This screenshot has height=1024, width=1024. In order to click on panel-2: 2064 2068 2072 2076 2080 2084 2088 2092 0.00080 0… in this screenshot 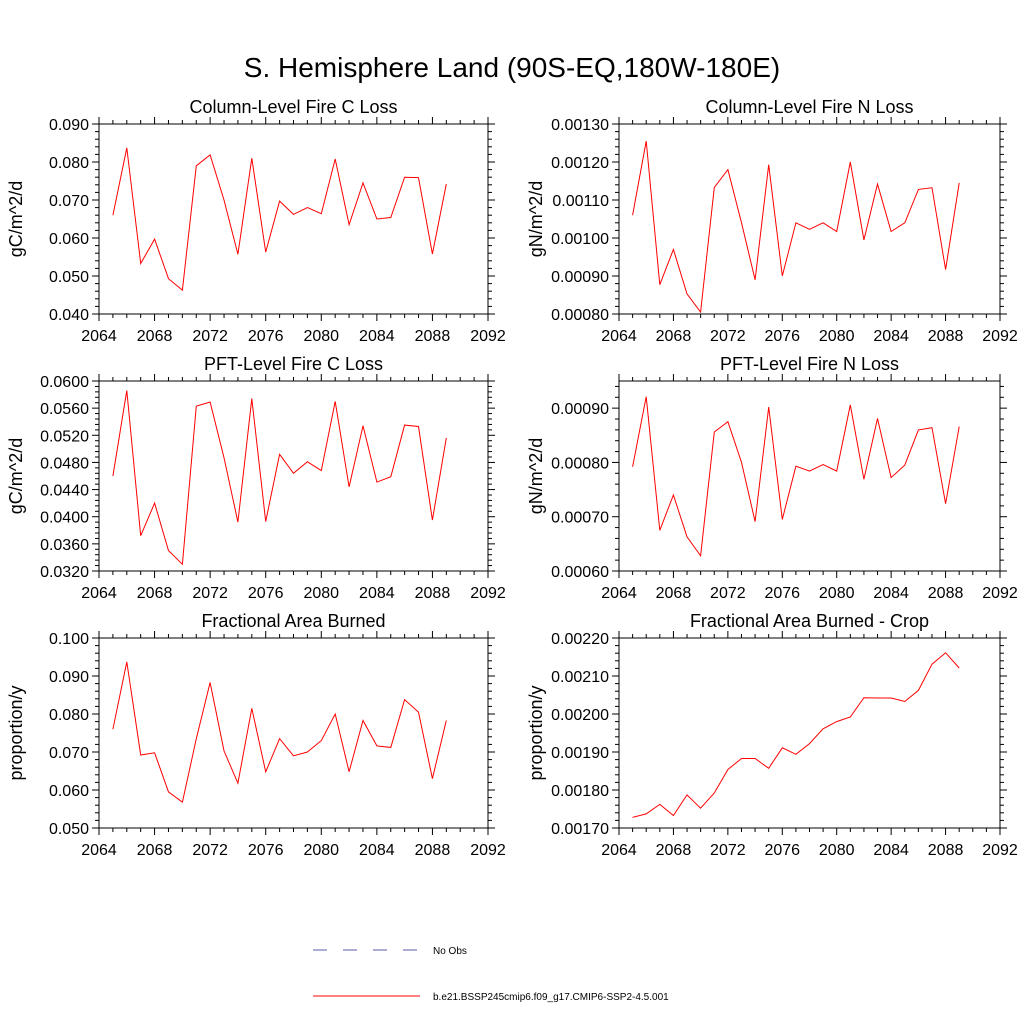, I will do `click(772, 221)`.